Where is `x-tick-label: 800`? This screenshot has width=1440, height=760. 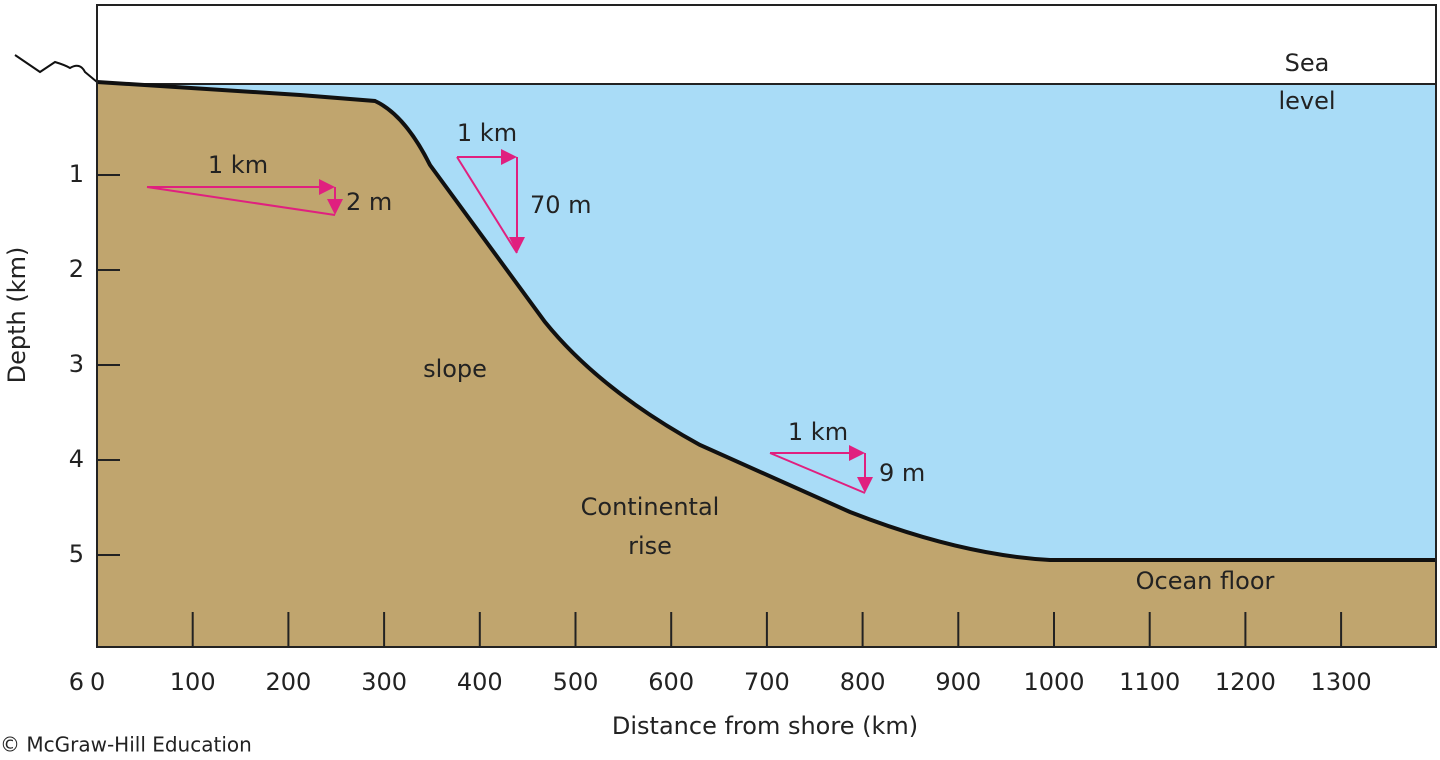 x-tick-label: 800 is located at coordinates (863, 682).